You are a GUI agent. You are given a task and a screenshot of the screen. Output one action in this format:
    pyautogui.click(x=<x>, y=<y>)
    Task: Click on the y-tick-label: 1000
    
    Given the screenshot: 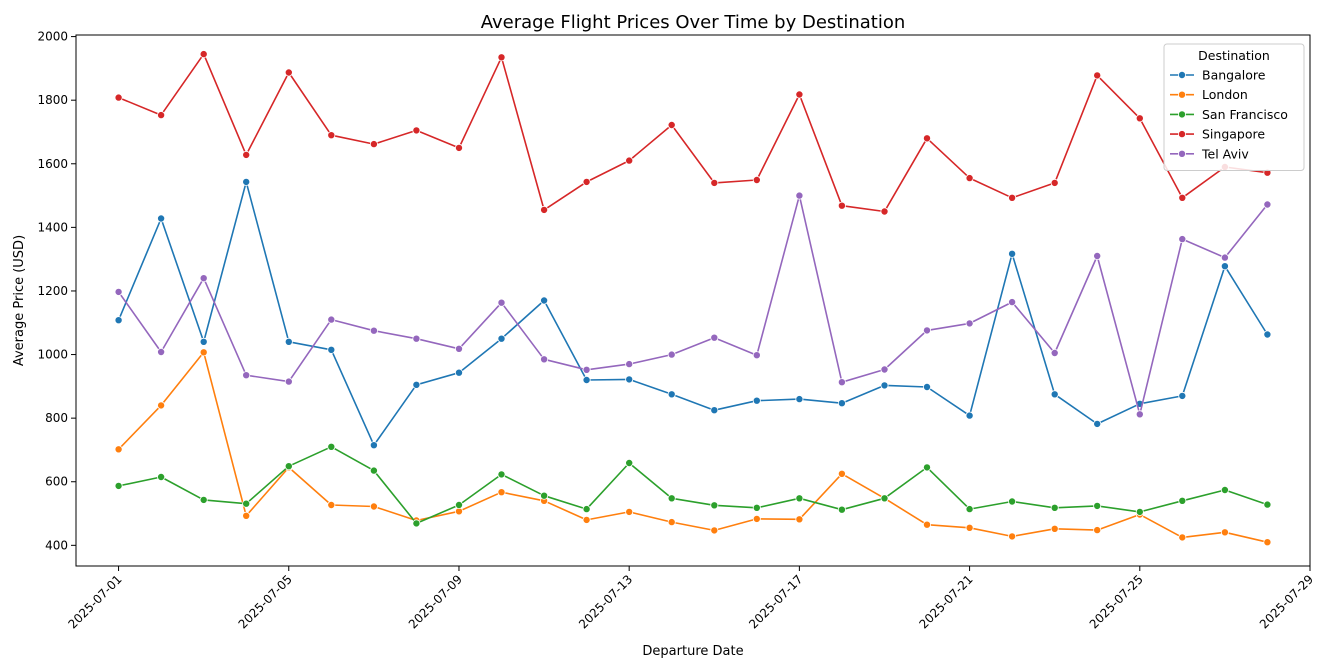 What is the action you would take?
    pyautogui.click(x=52, y=355)
    